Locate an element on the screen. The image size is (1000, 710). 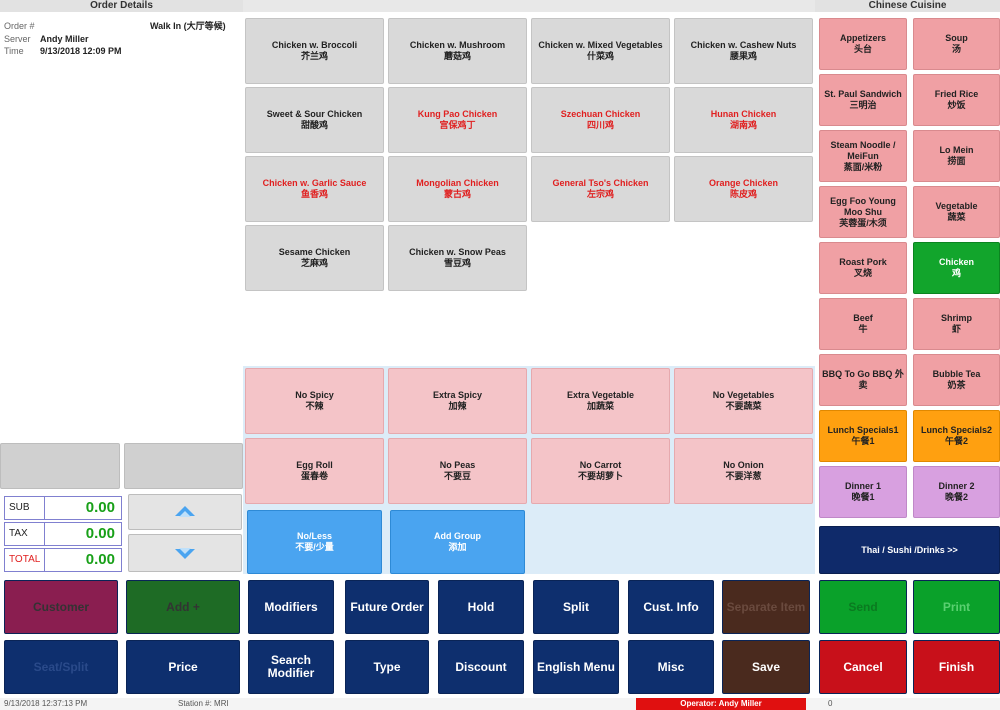
action-button: Add + is located at coordinates (183, 607).